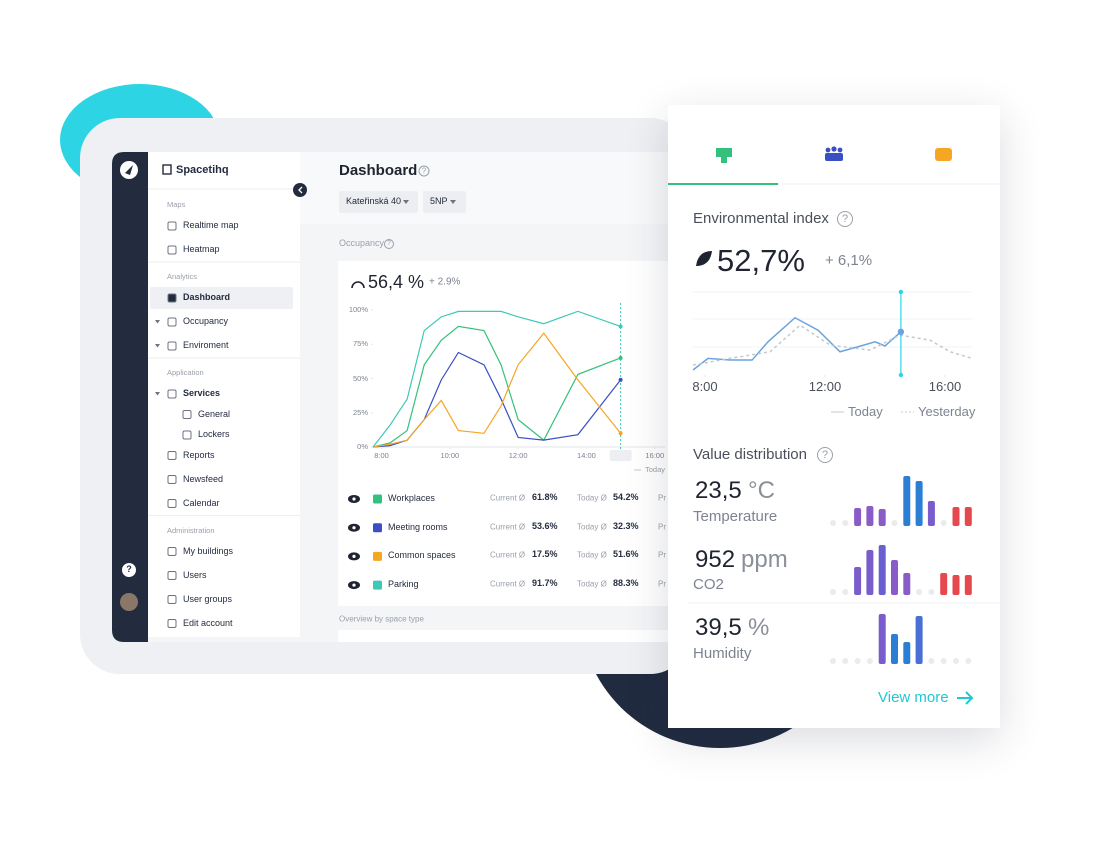 The width and height of the screenshot is (1100, 859). I want to click on row-today-value: 51.6%, so click(626, 554).